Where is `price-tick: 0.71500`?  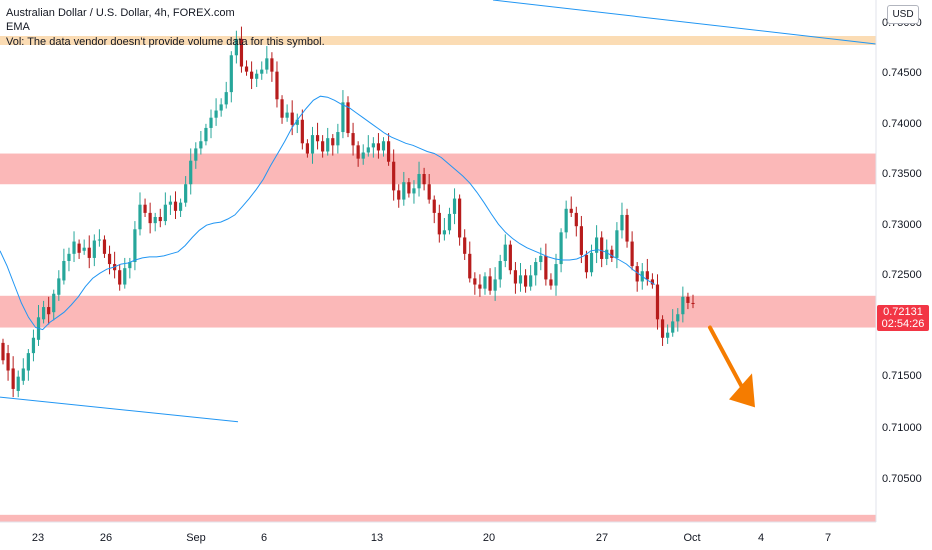
price-tick: 0.71500 is located at coordinates (902, 376).